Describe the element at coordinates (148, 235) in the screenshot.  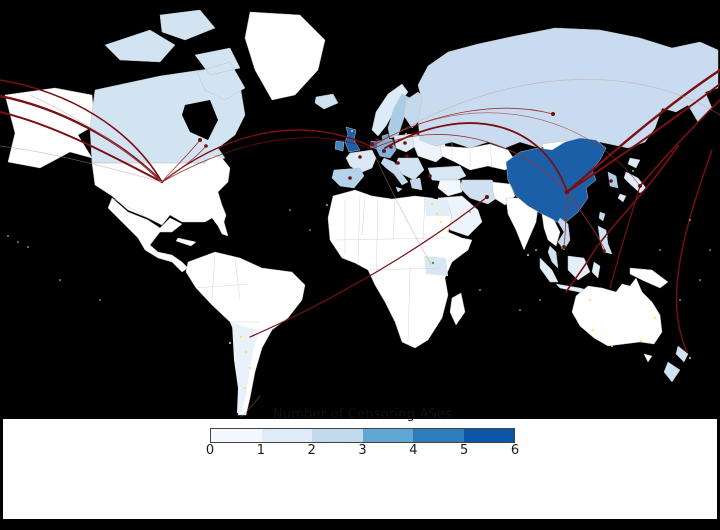
I see `region-mexico` at that location.